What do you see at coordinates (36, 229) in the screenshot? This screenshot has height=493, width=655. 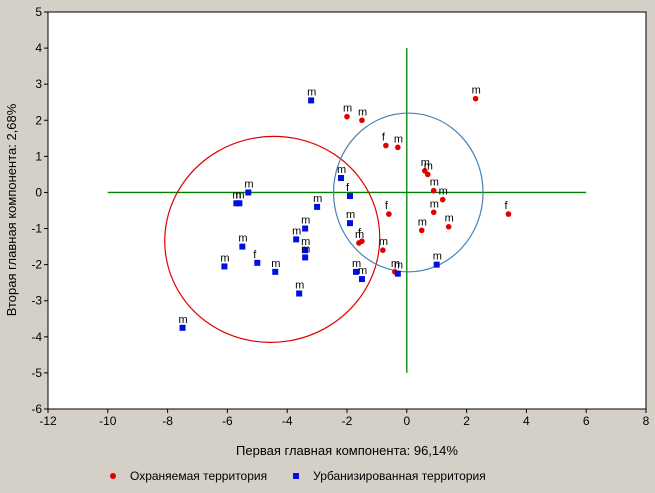 I see `y-tick-label: -1` at bounding box center [36, 229].